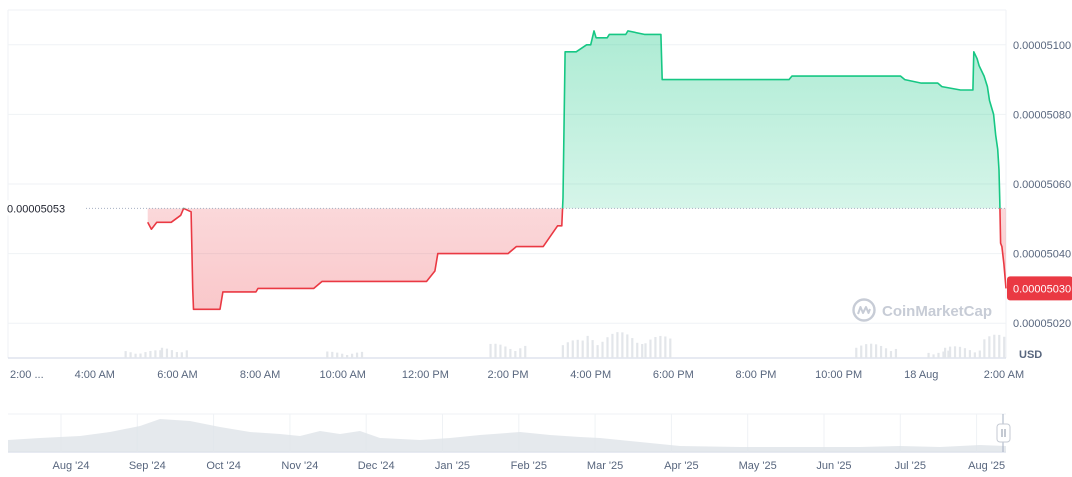 This screenshot has height=477, width=1072. I want to click on navigator-handle, so click(1003, 433).